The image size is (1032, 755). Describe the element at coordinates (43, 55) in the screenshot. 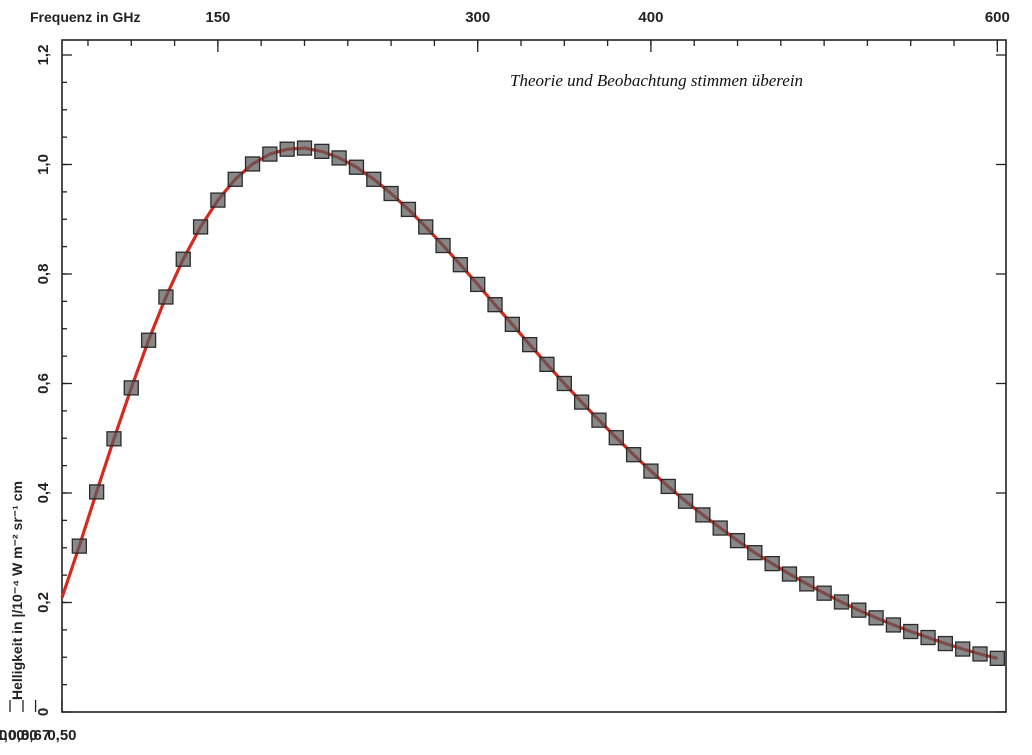

I see `y-tick-label: 1,2` at that location.